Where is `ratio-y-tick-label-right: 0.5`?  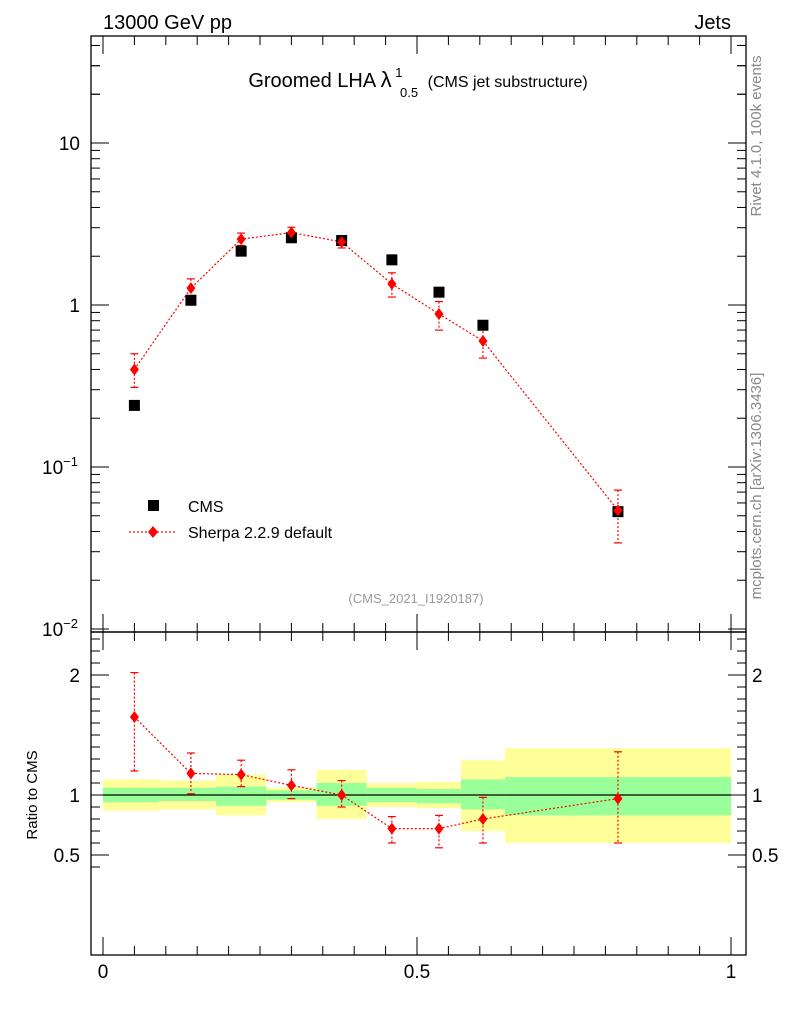
ratio-y-tick-label-right: 0.5 is located at coordinates (765, 856).